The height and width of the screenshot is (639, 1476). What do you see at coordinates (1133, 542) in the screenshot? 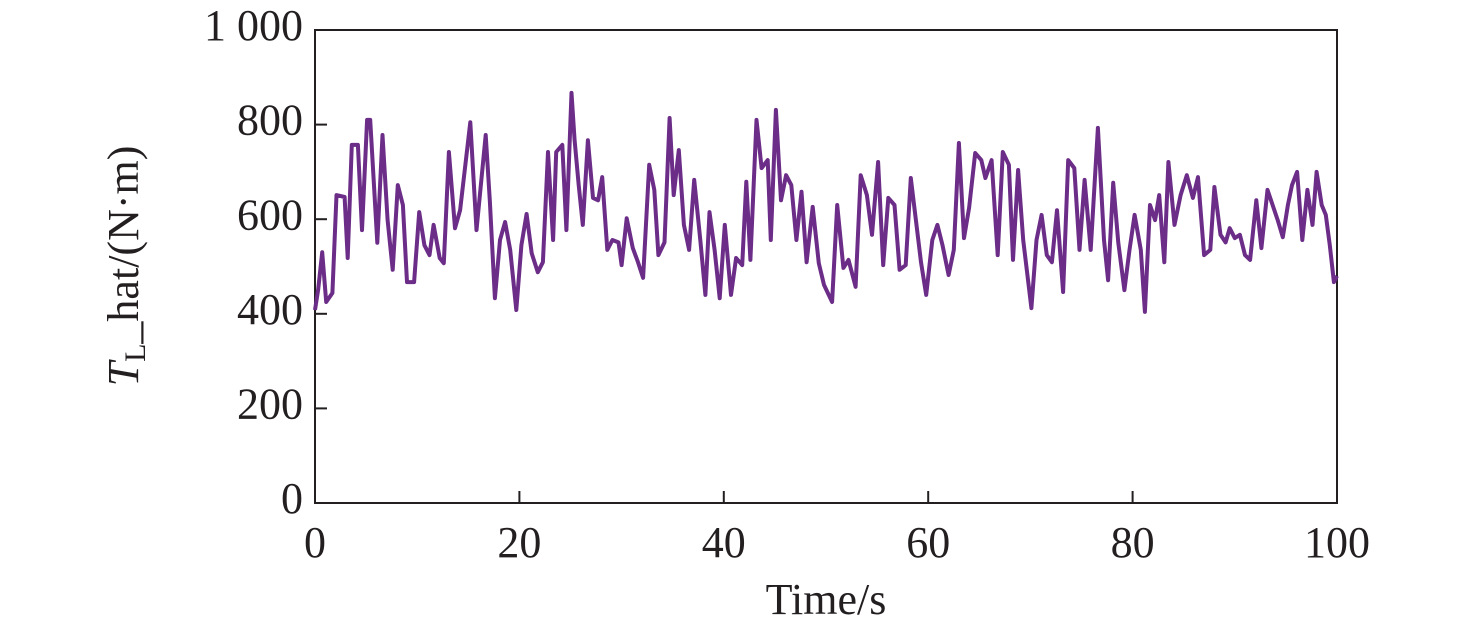
I see `x-tick-label: 80` at bounding box center [1133, 542].